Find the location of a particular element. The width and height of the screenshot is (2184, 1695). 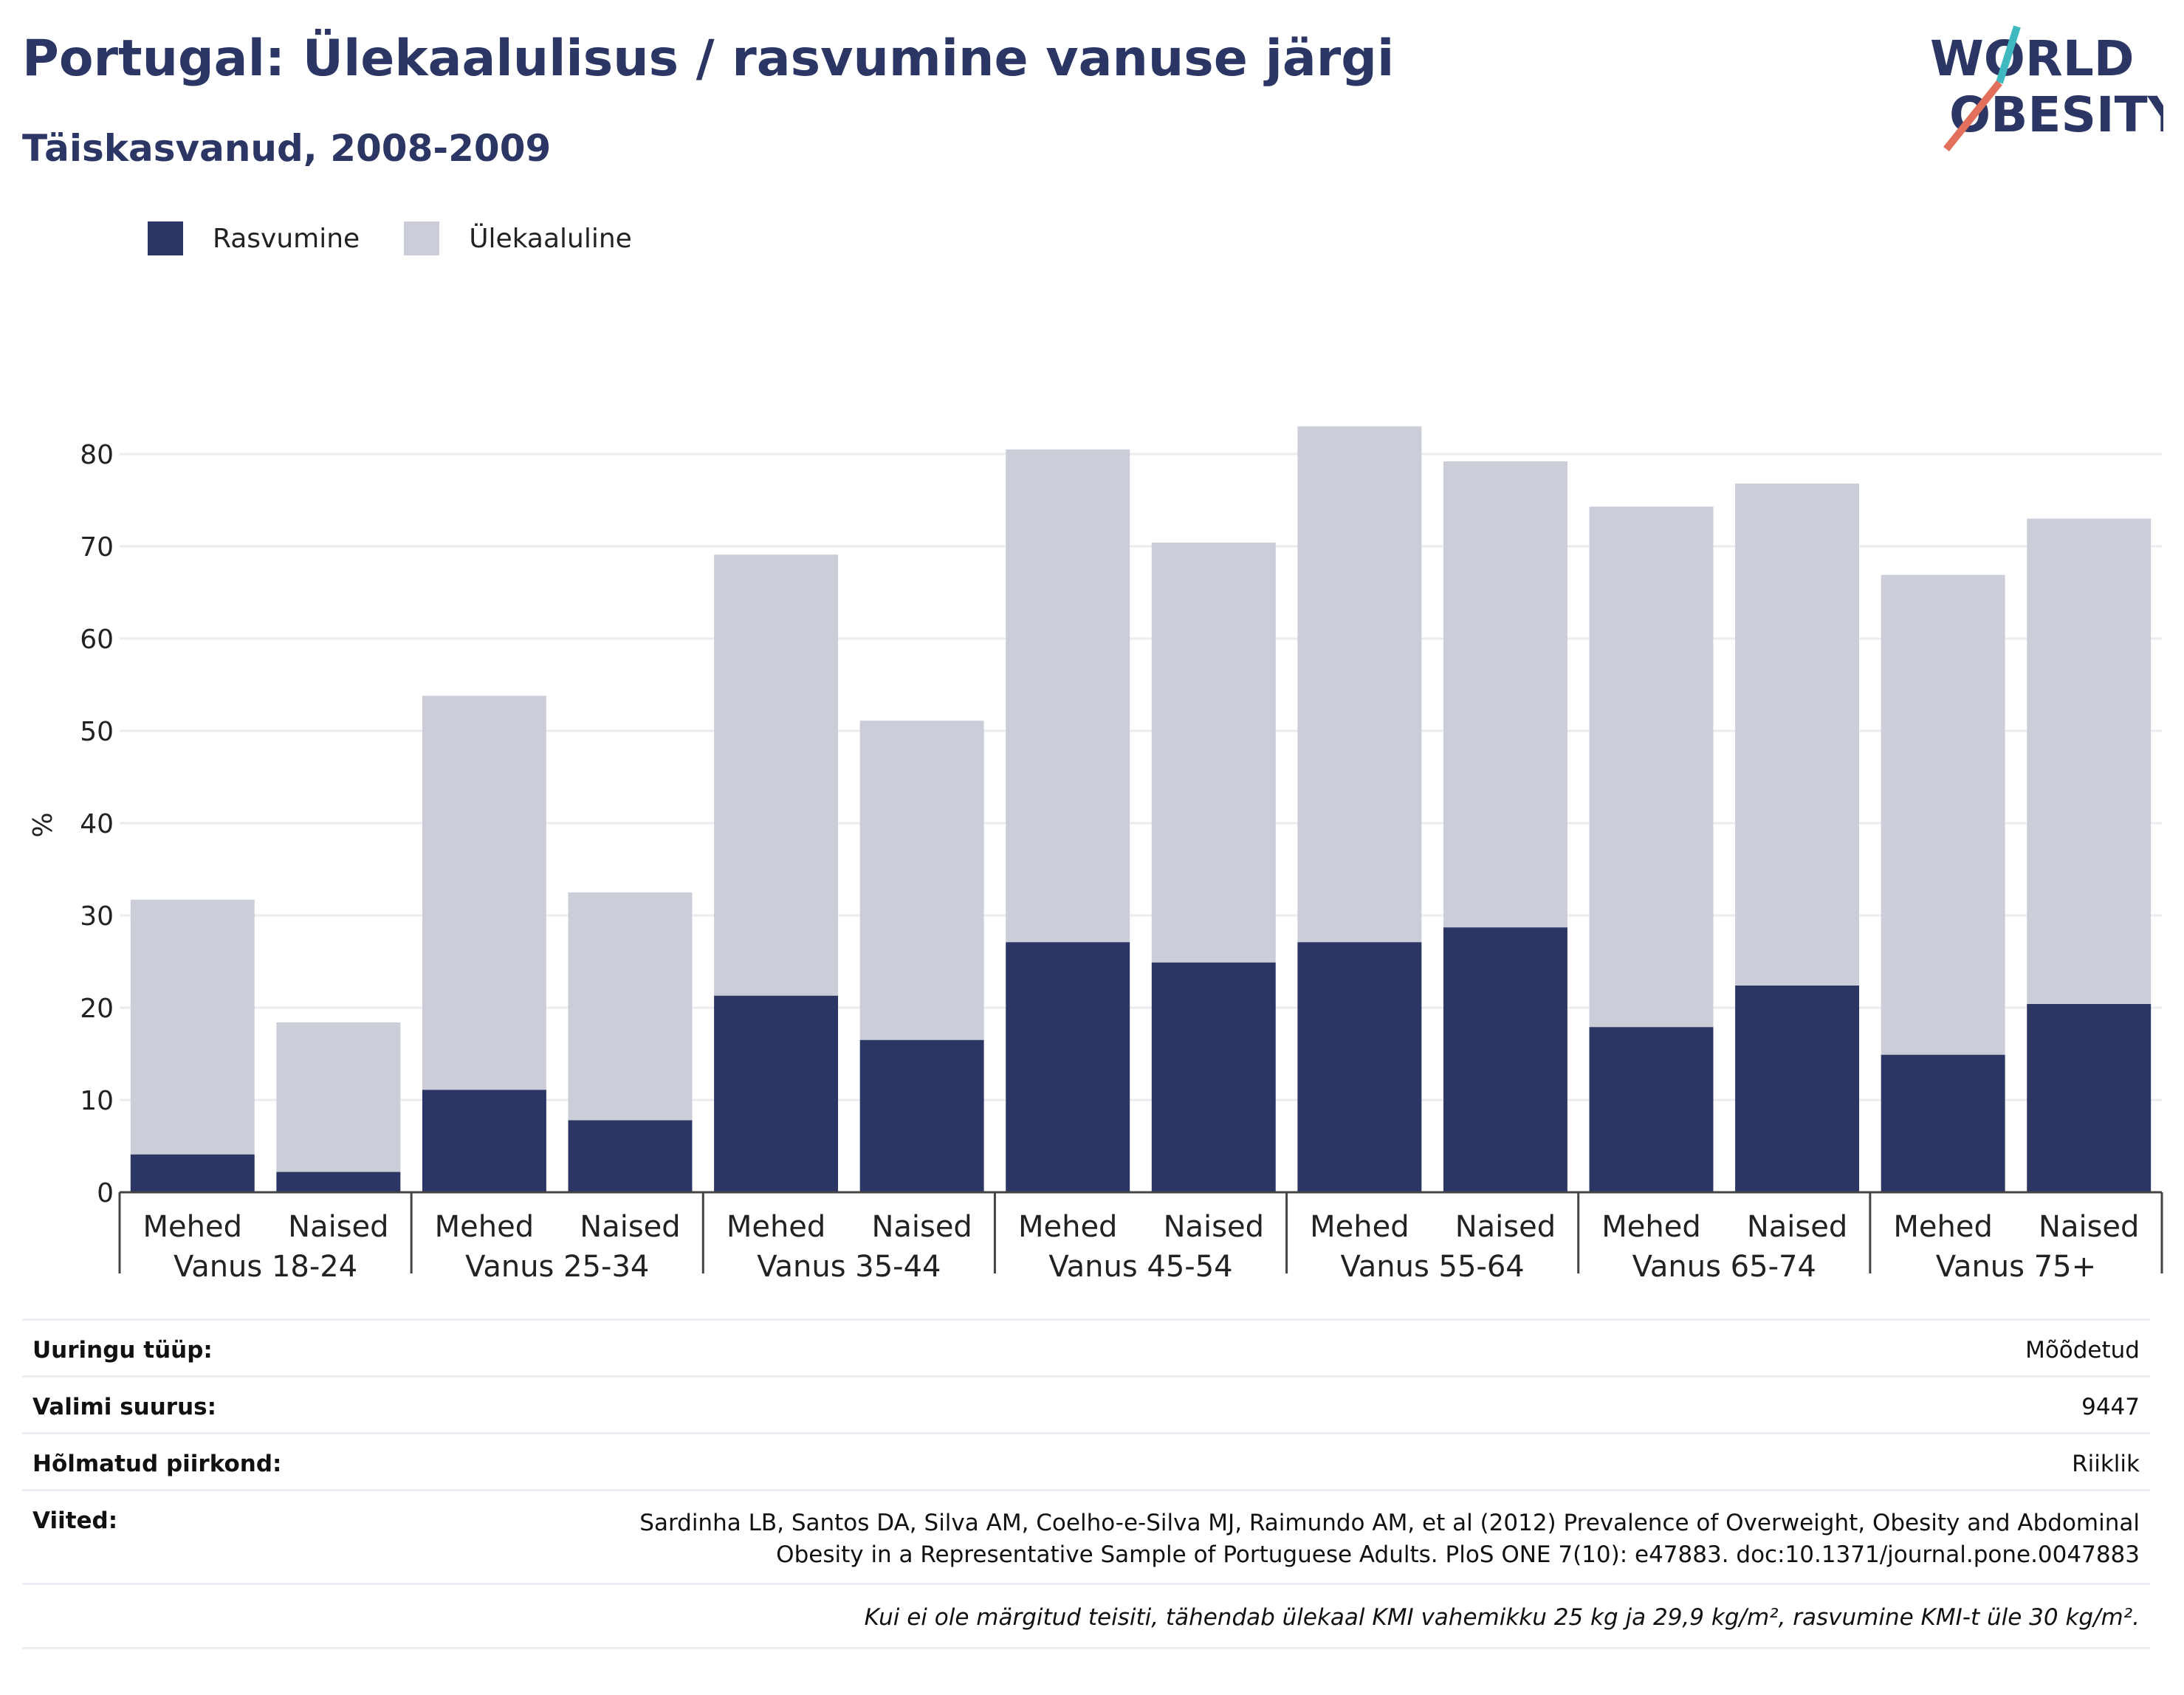

info-key: Valimi suurus: is located at coordinates (124, 1407).